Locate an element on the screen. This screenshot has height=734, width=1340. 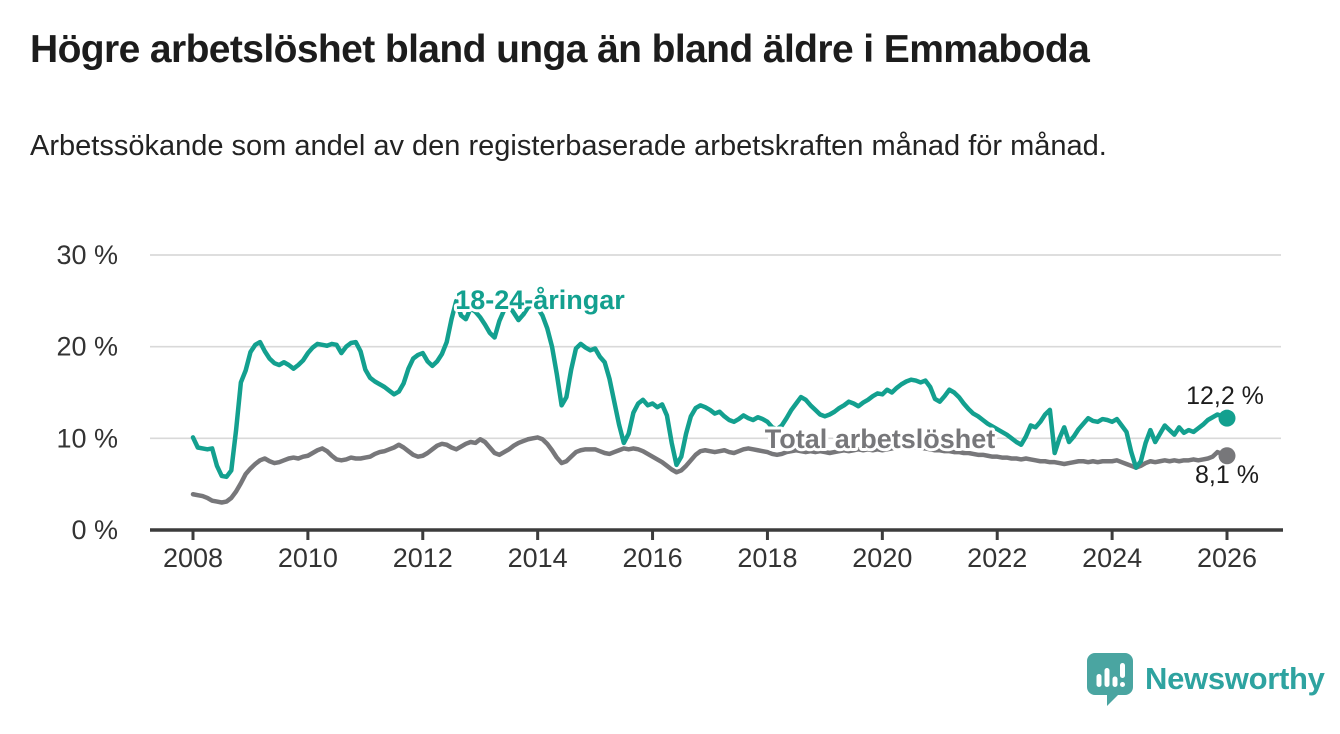
x-tick-label: 2016 is located at coordinates (653, 558).